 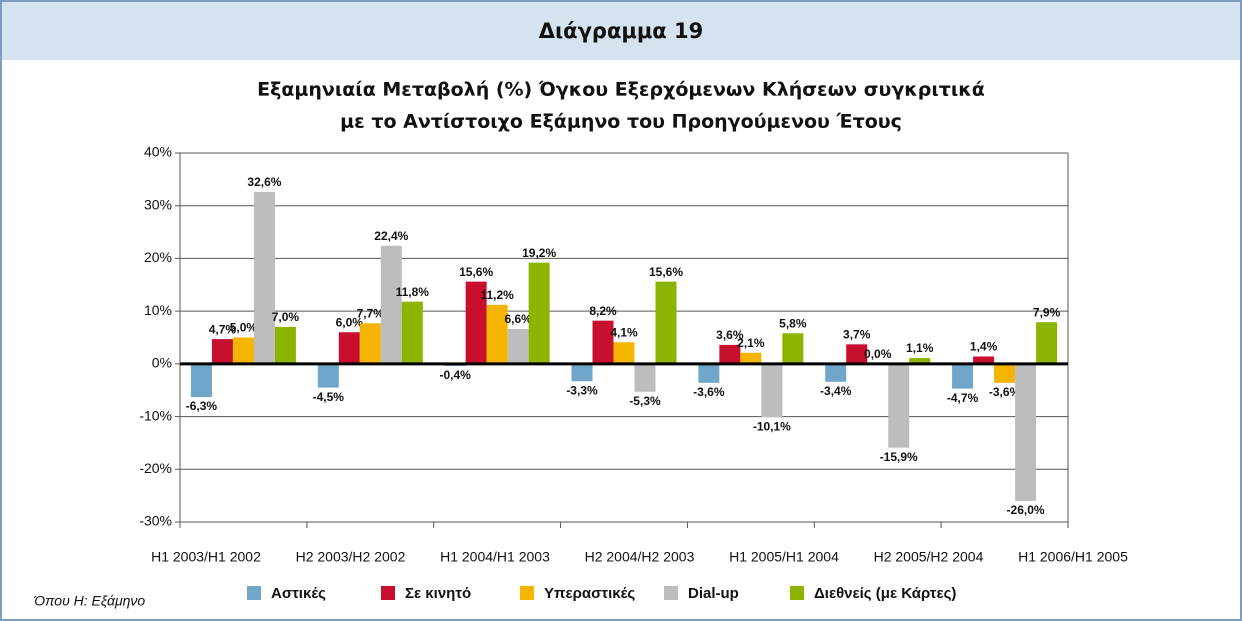 I want to click on y-tick-label: 40%, so click(x=158, y=152).